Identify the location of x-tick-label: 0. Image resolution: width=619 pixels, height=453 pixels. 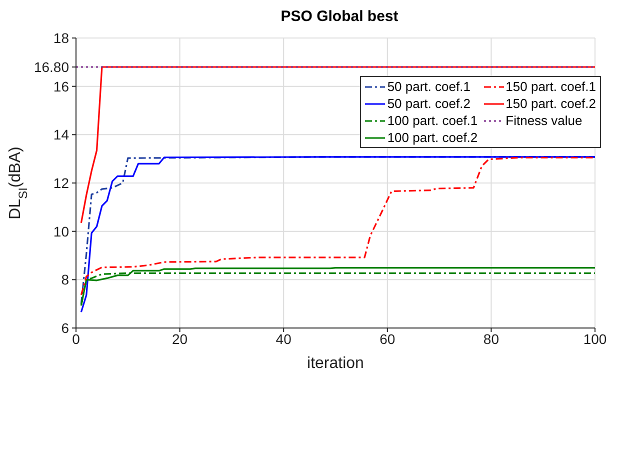
(76, 338).